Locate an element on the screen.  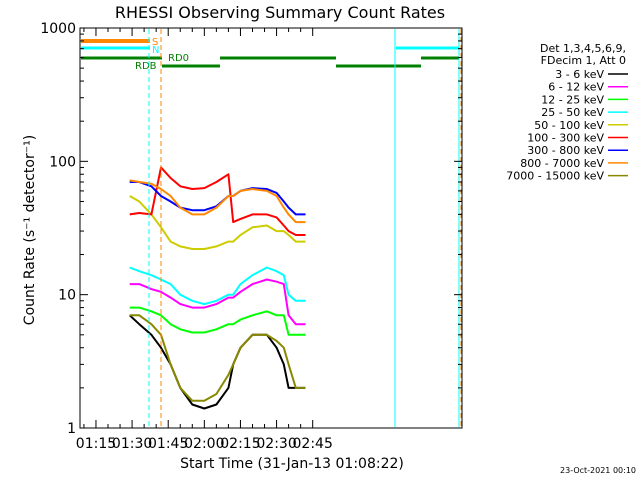
x-tick-label: 02:15 is located at coordinates (240, 444).